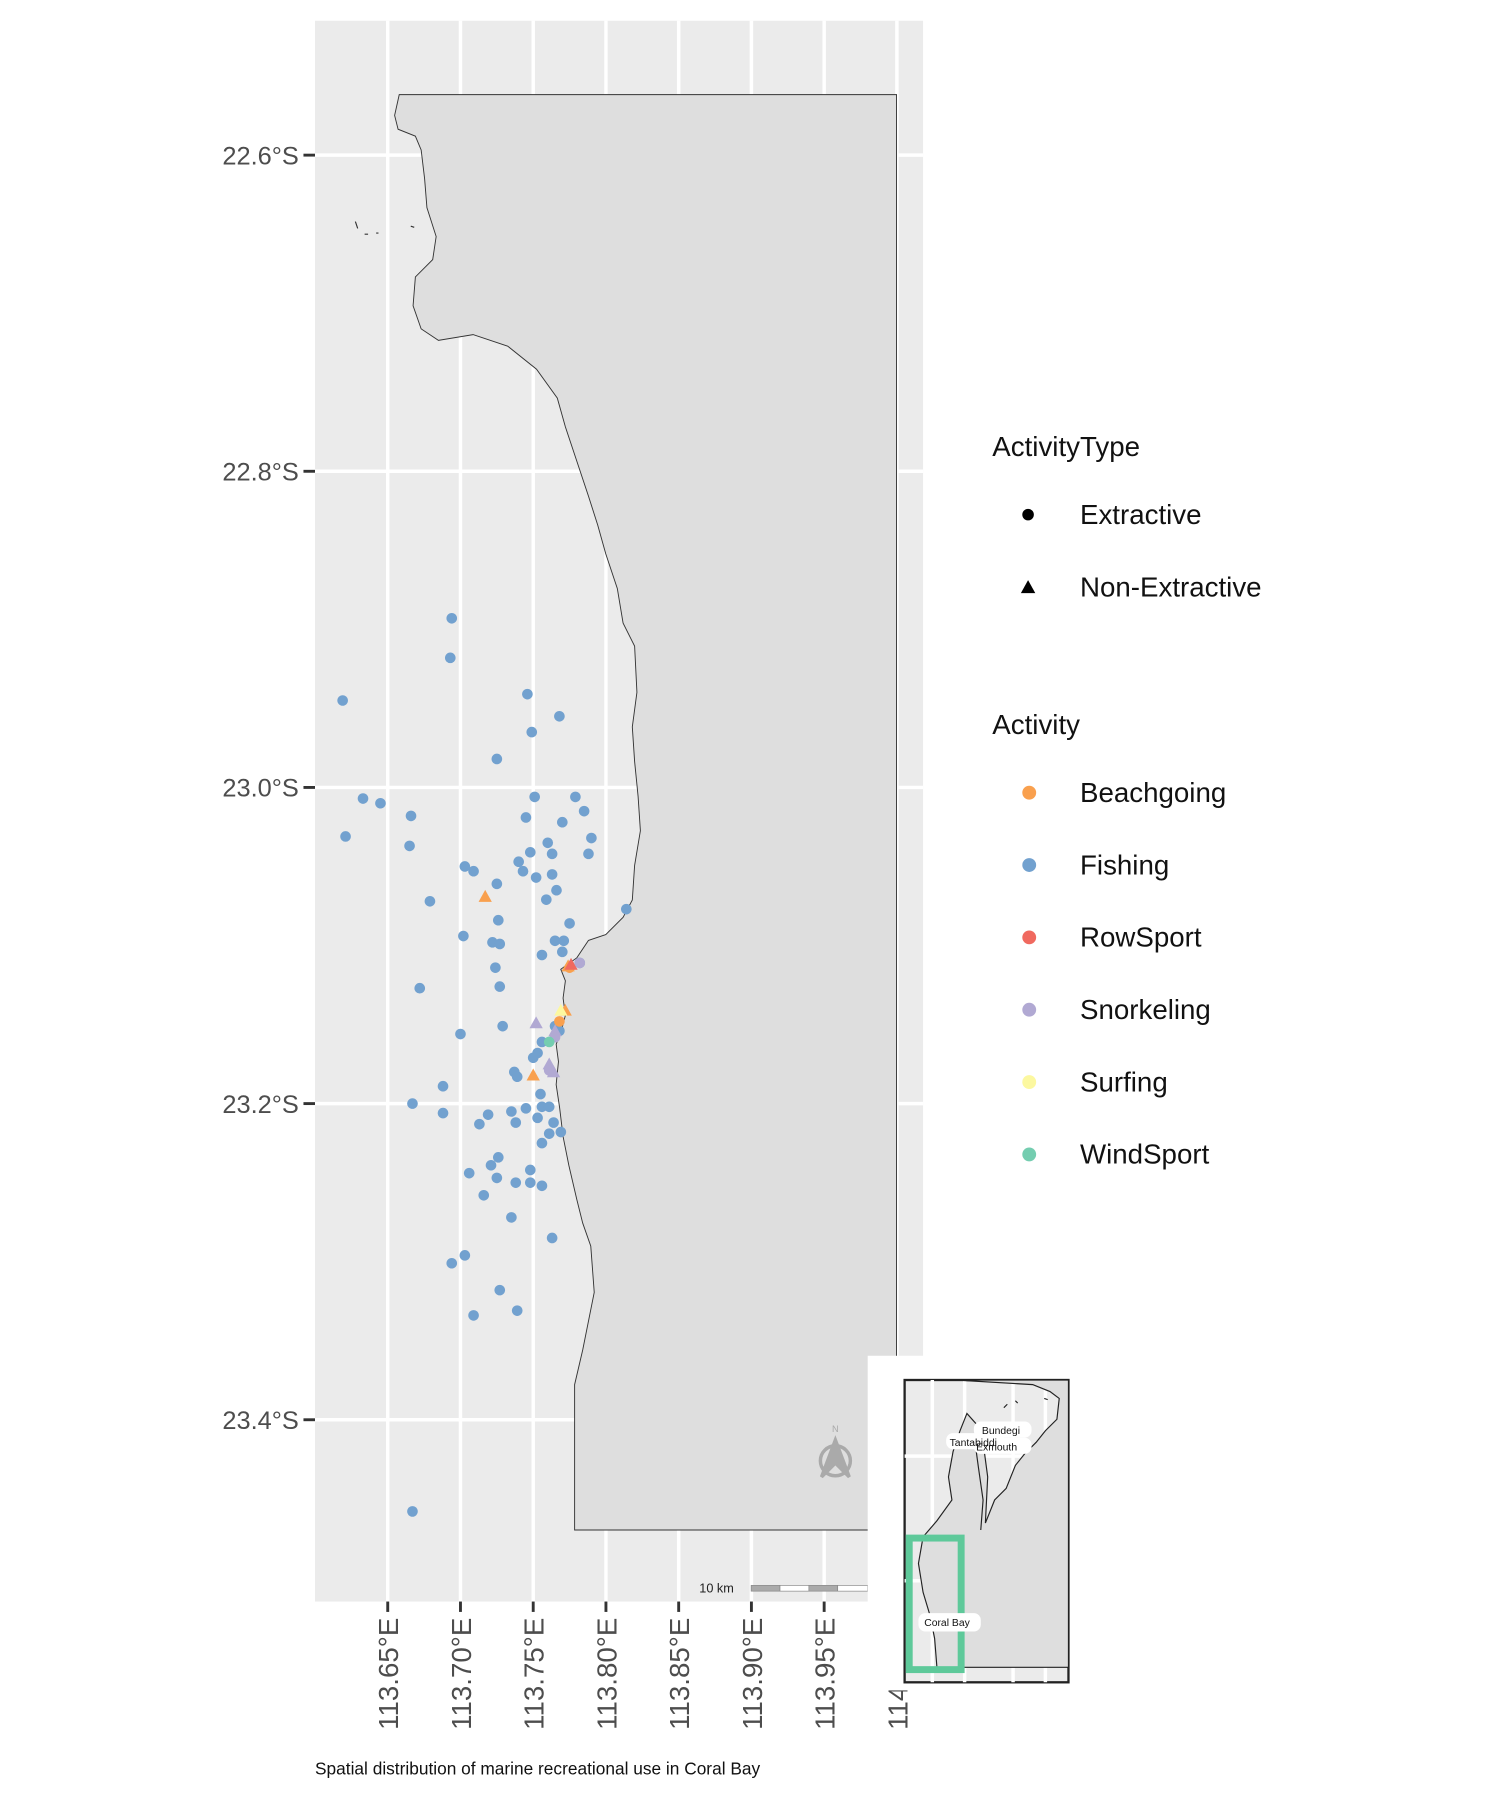 This screenshot has height=1800, width=1500. What do you see at coordinates (835, 1457) in the screenshot?
I see `north-arrow` at bounding box center [835, 1457].